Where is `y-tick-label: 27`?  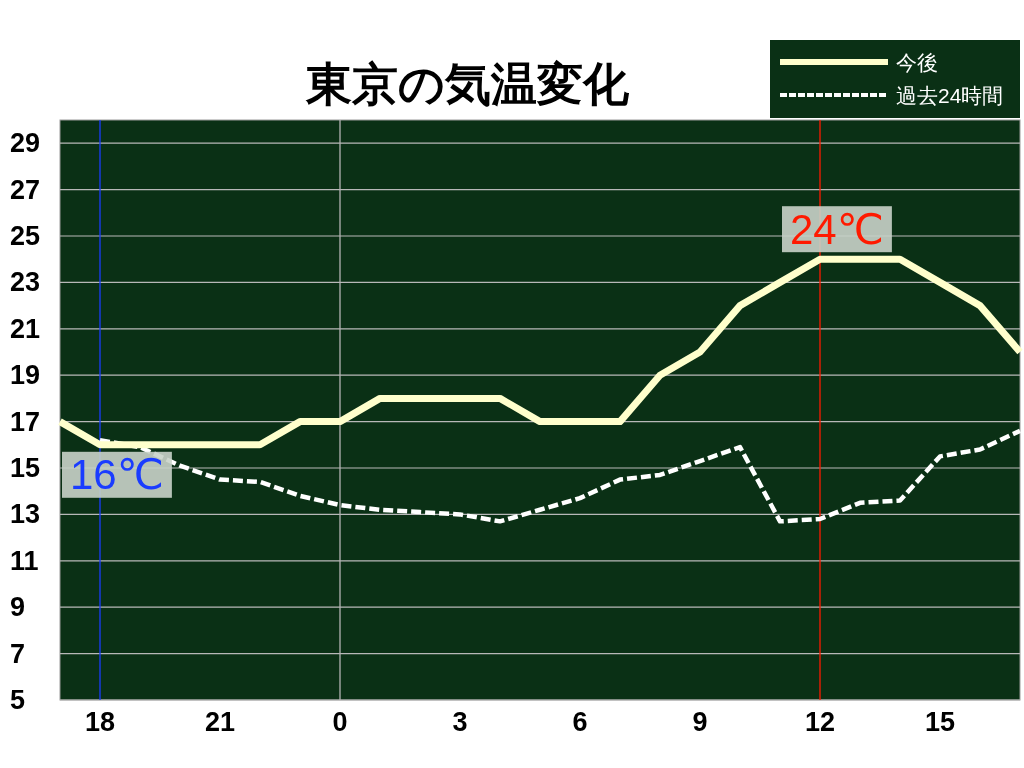
y-tick-label: 27 is located at coordinates (25, 189).